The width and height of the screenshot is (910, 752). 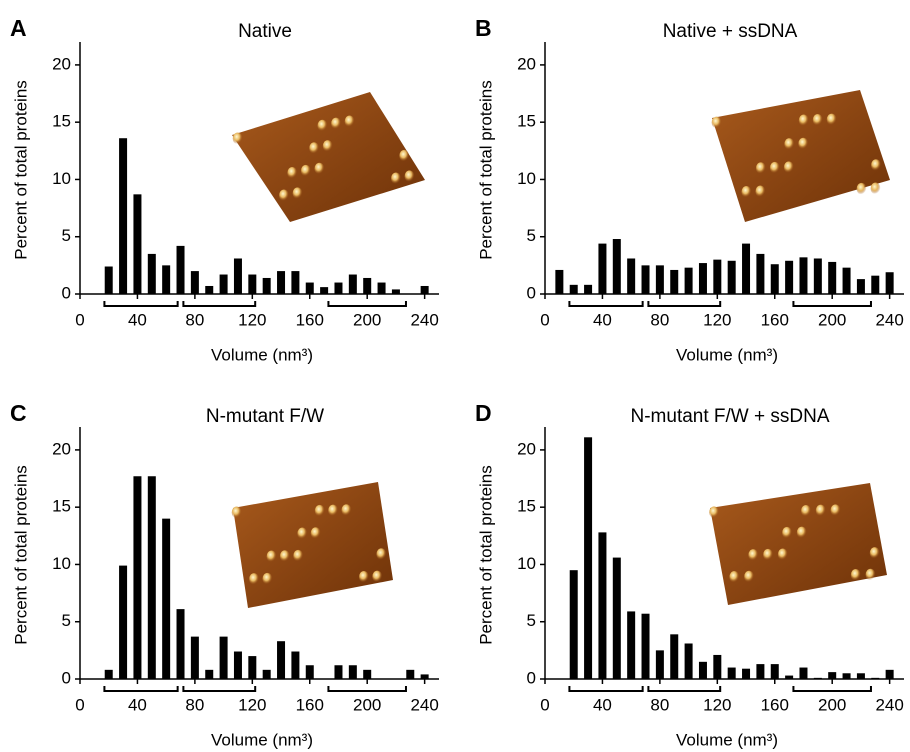 I want to click on x-tick-label: 40, so click(x=602, y=319).